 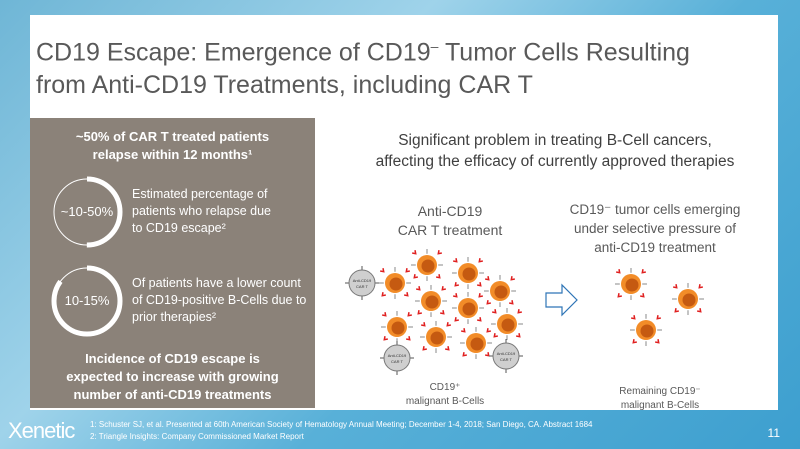 I want to click on panel-footer-line: Incidence of CD19 escape is, so click(x=172, y=358).